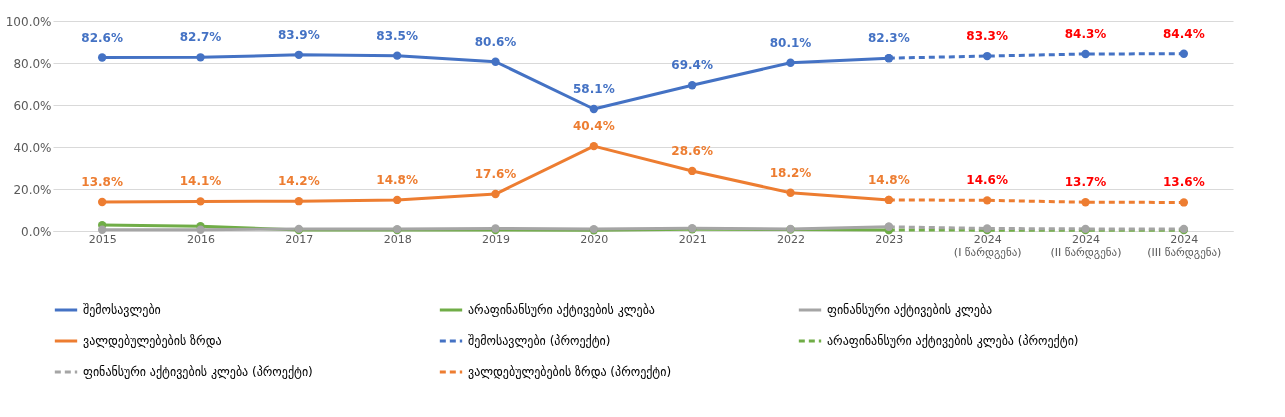  I want to click on data-label: 14.1%, so click(200, 181).